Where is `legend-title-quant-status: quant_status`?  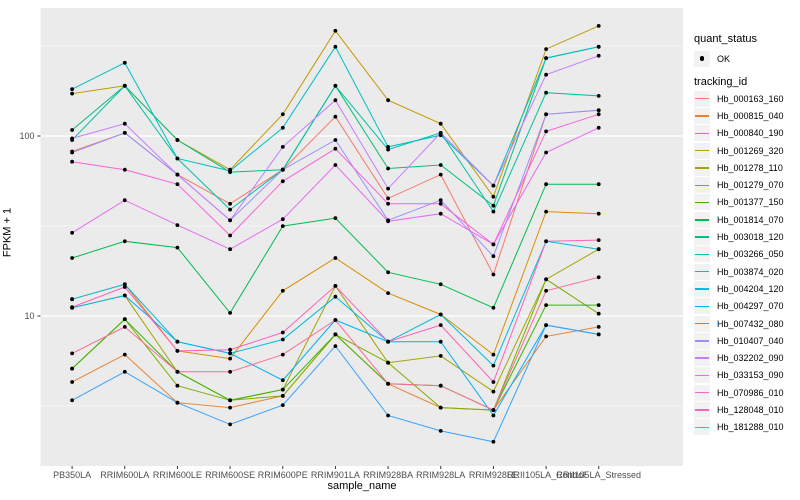
legend-title-quant-status: quant_status is located at coordinates (725, 39).